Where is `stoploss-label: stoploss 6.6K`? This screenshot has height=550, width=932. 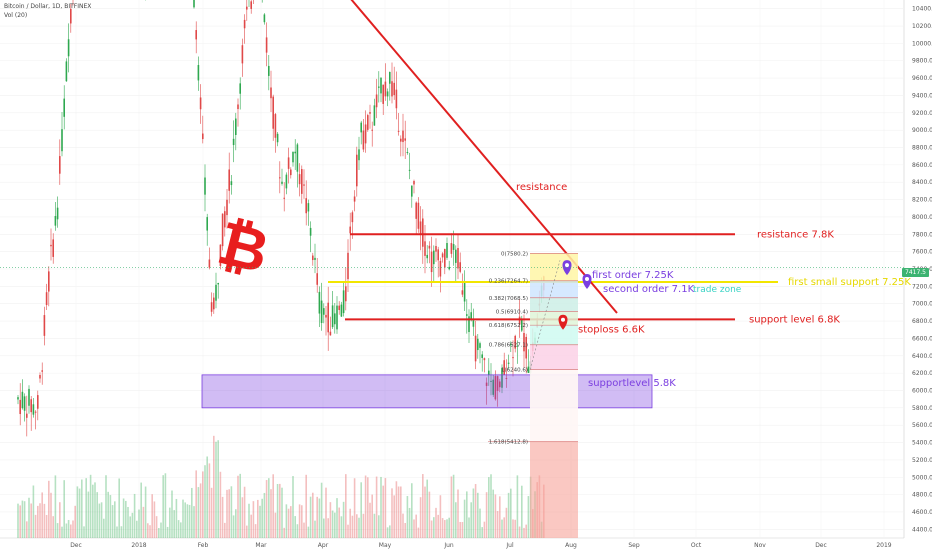
stoploss-label: stoploss 6.6K is located at coordinates (611, 330).